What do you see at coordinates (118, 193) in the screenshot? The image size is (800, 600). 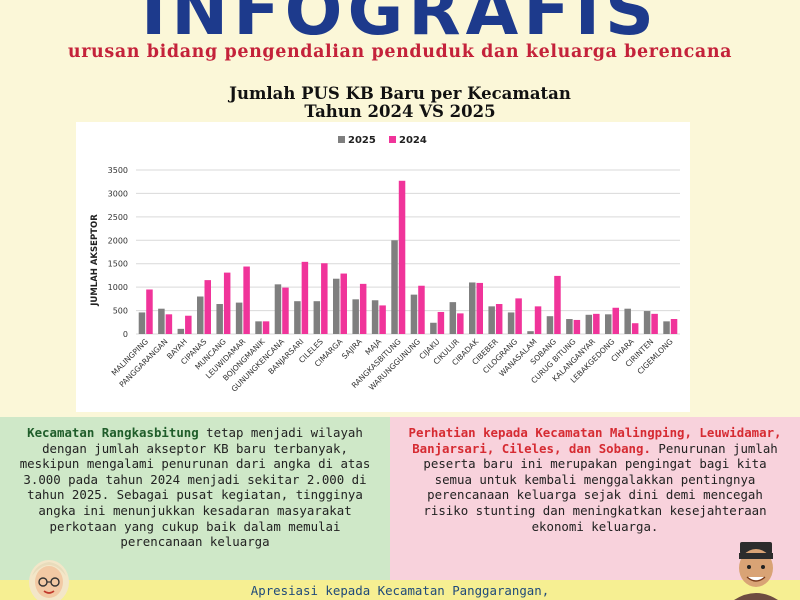 I see `y-tick-label: 3000` at bounding box center [118, 193].